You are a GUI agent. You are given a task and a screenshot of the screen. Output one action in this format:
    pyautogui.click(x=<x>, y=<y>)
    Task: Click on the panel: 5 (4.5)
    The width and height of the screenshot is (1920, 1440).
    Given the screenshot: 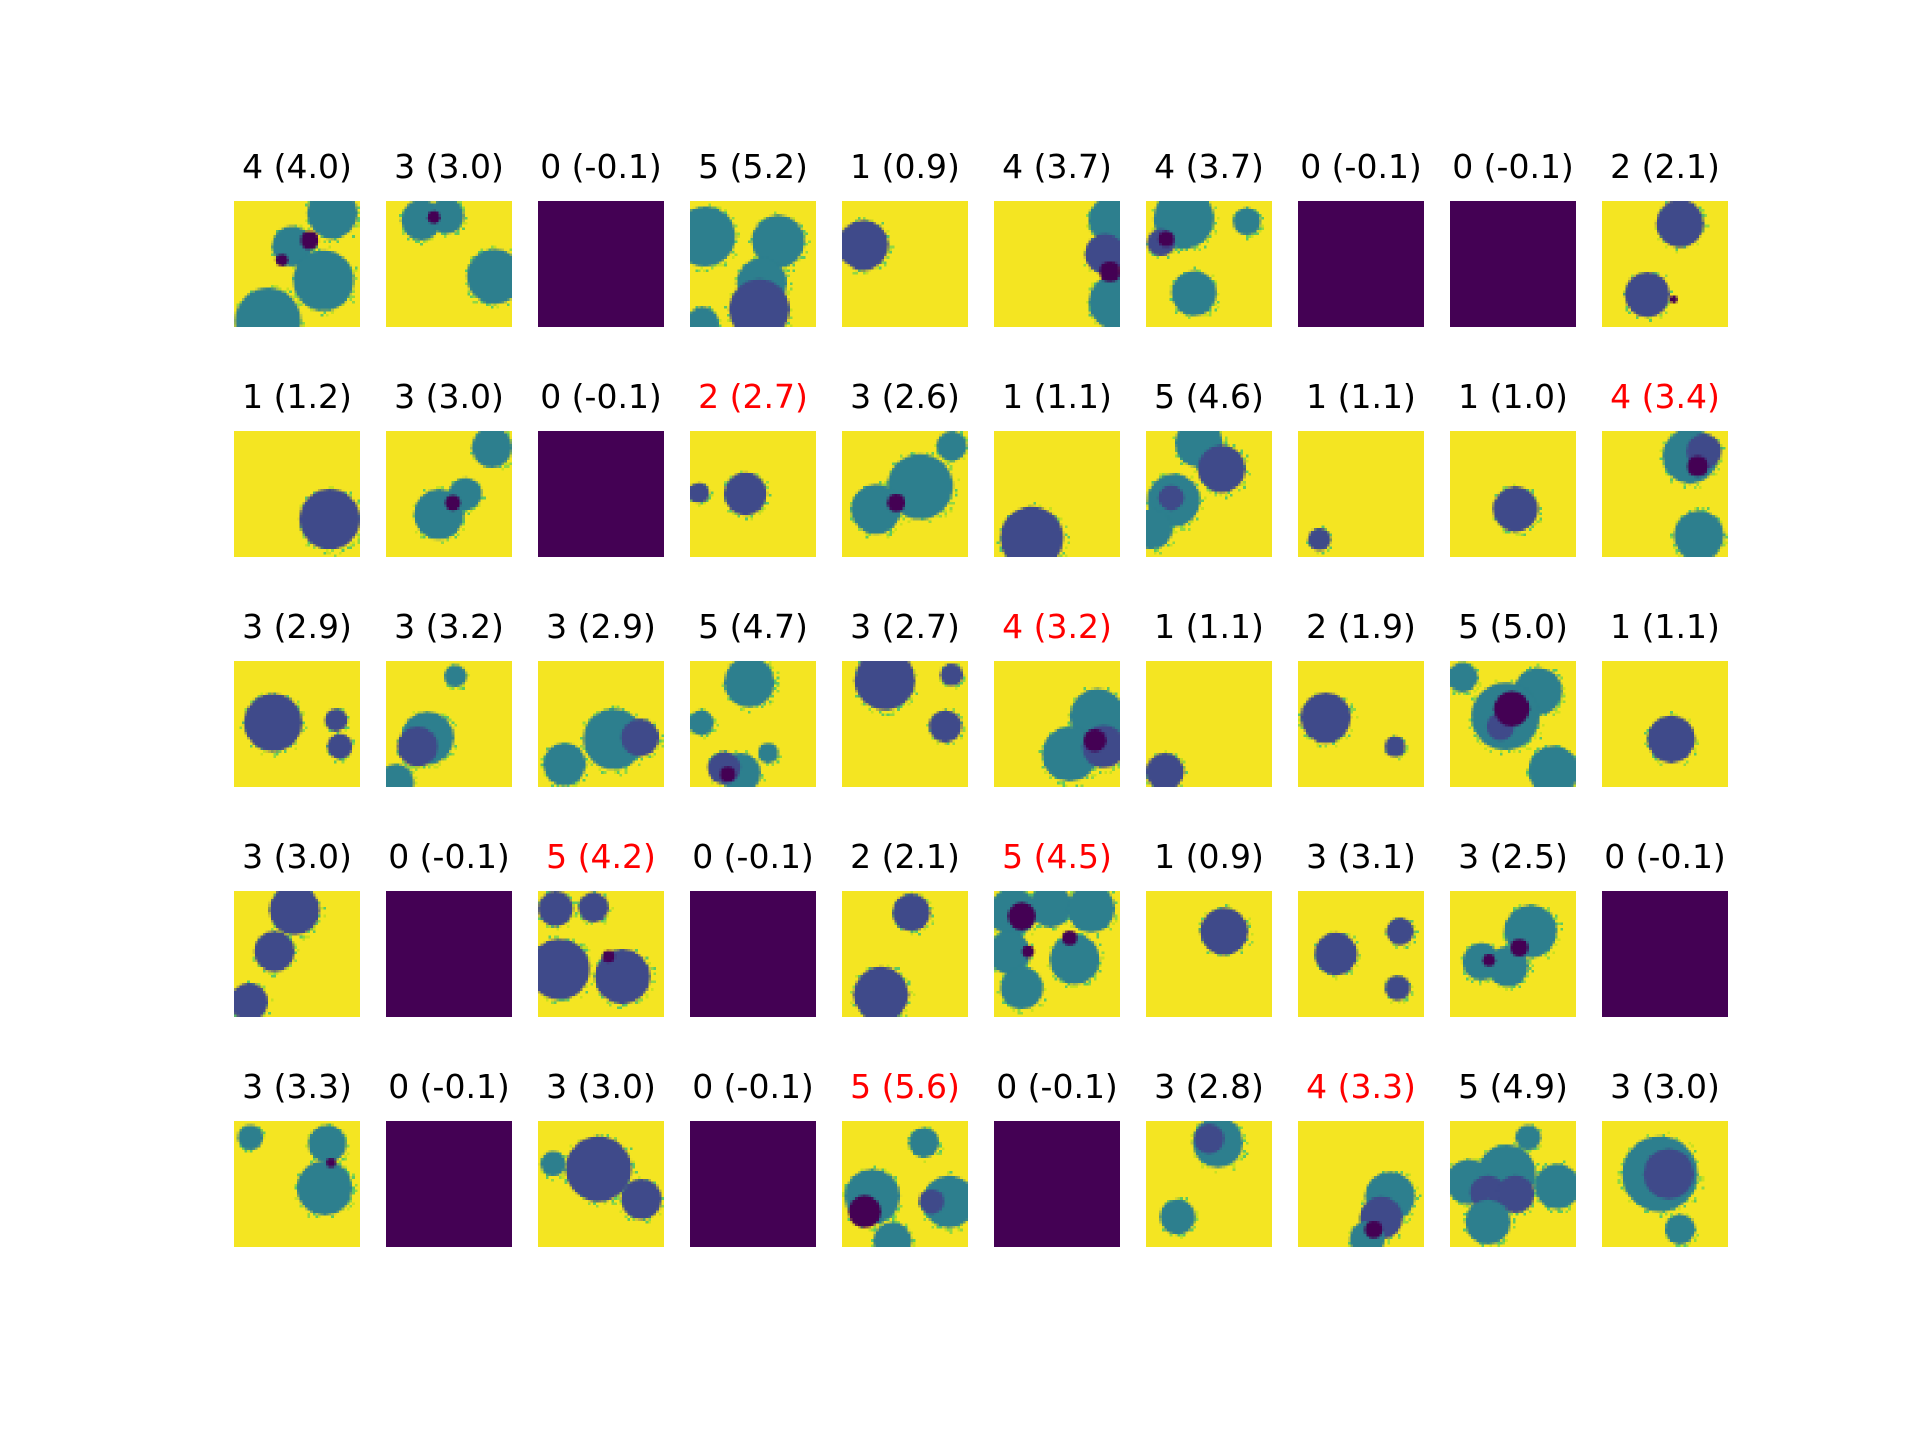 What is the action you would take?
    pyautogui.click(x=1057, y=928)
    